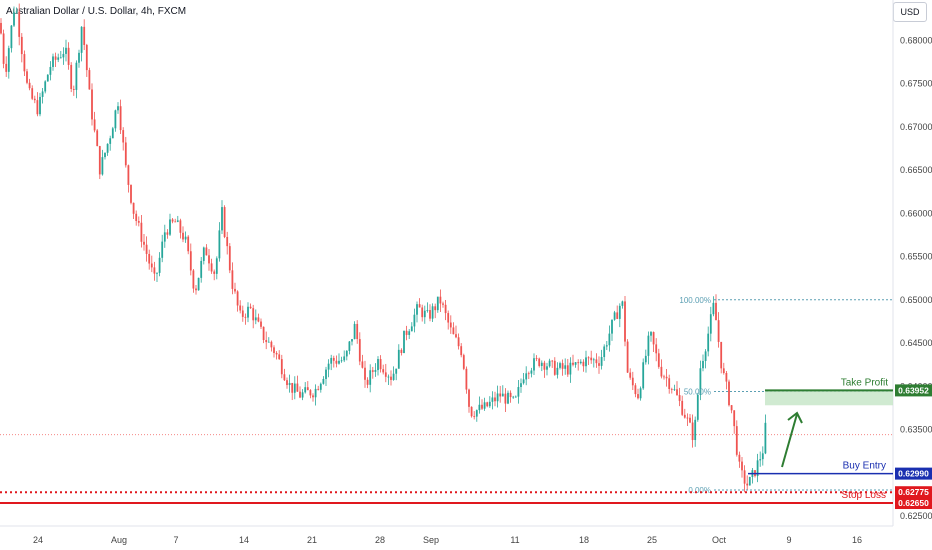 Image resolution: width=932 pixels, height=550 pixels. Describe the element at coordinates (244, 540) in the screenshot. I see `x-tick-label: 14` at that location.